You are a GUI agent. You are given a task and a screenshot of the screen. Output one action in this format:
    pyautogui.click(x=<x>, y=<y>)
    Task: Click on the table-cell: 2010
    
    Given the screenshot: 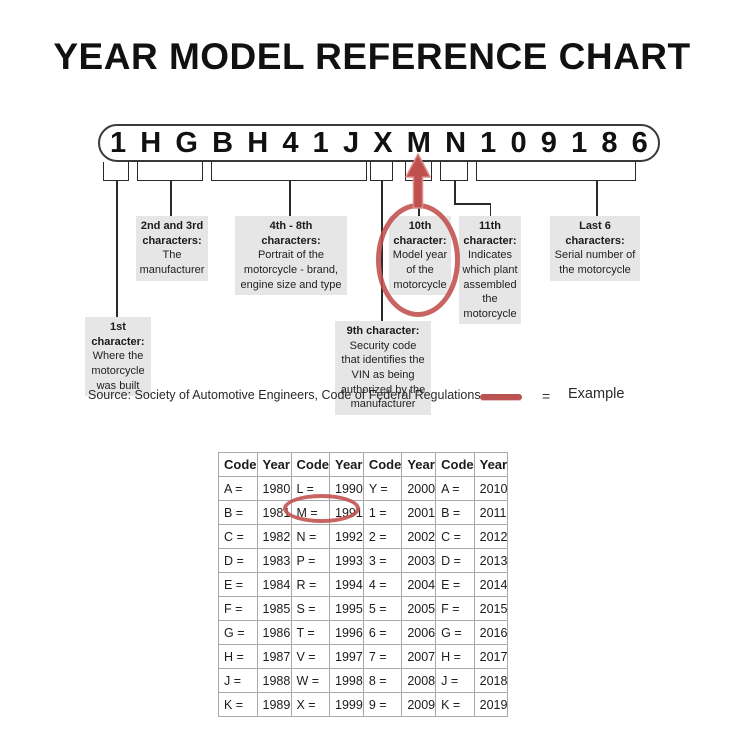 What is the action you would take?
    pyautogui.click(x=491, y=488)
    